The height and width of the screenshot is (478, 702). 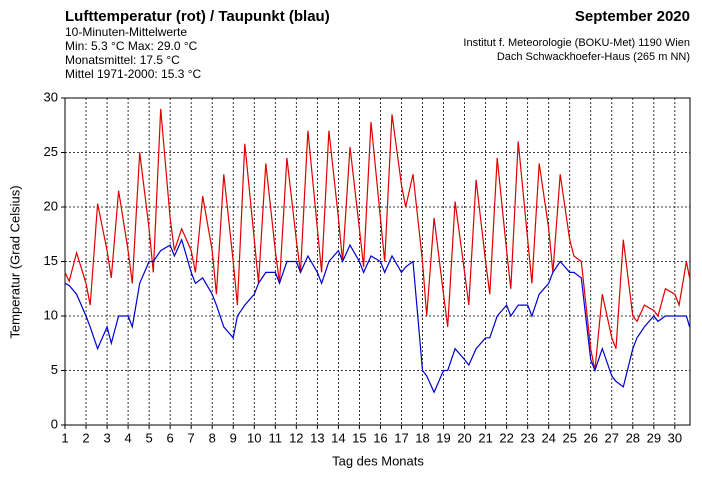 I want to click on x-tick-label: 23, so click(x=527, y=437).